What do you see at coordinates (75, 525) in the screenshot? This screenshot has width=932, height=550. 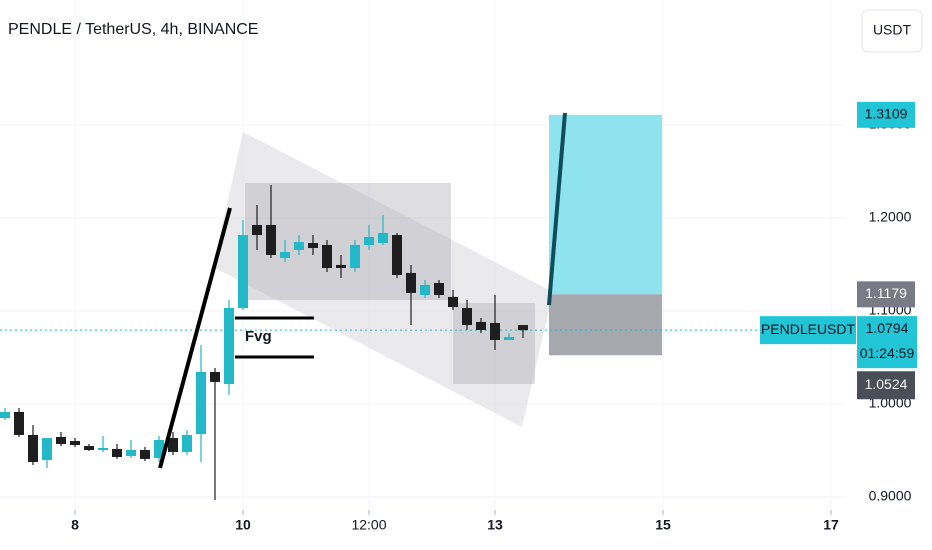 I see `x-tick-label: 8` at bounding box center [75, 525].